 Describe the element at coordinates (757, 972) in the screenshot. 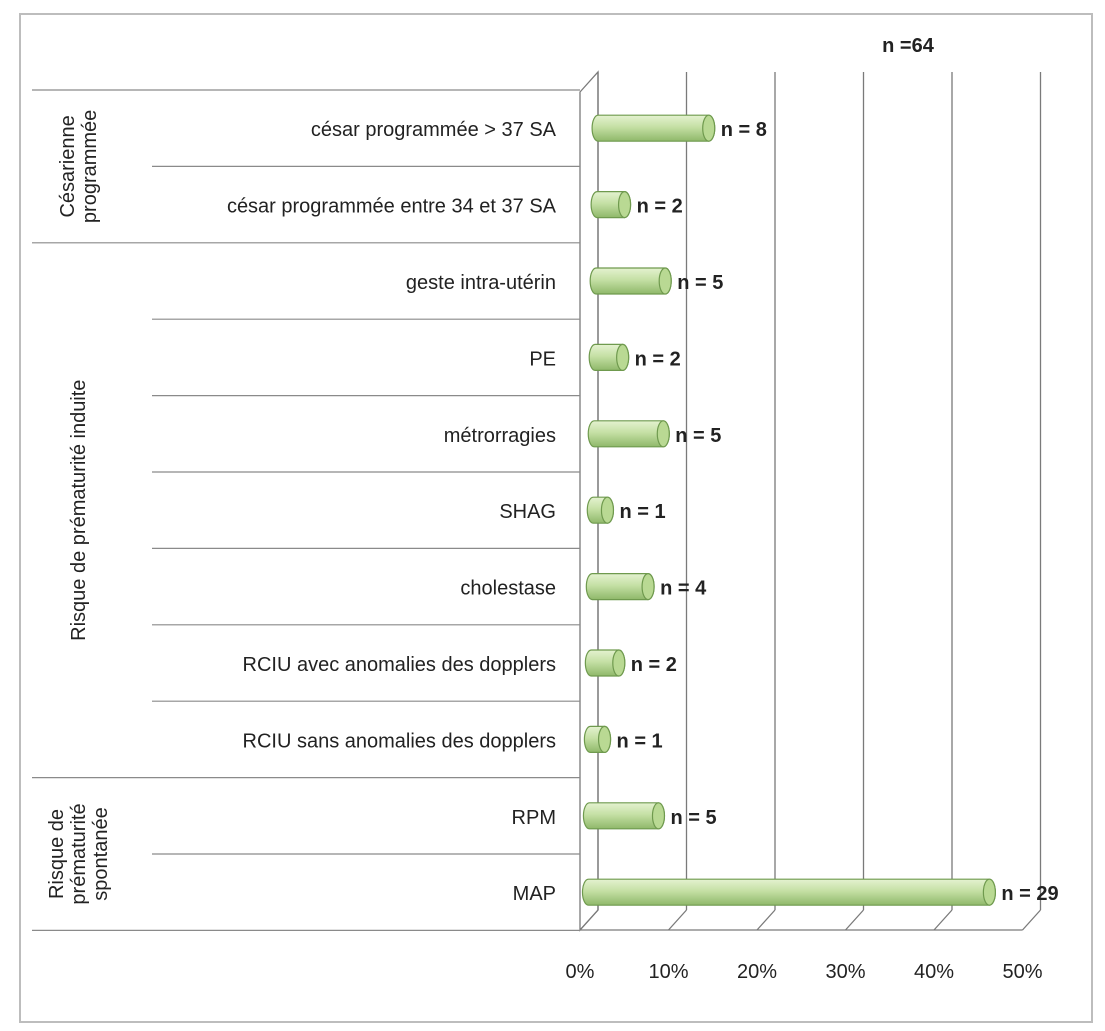

I see `x-tick-label: 20%` at that location.